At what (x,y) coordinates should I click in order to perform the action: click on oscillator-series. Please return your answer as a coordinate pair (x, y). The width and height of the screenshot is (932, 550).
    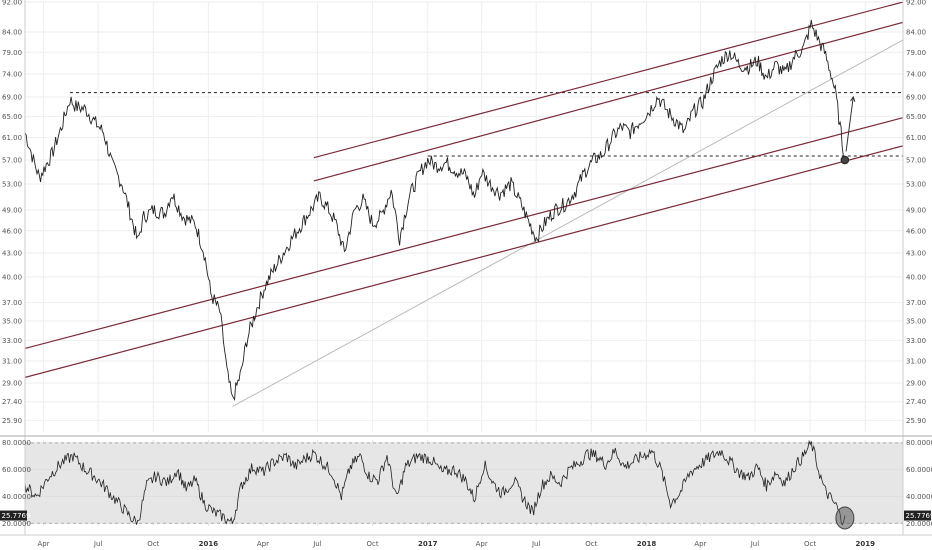
    Looking at the image, I should click on (435, 482).